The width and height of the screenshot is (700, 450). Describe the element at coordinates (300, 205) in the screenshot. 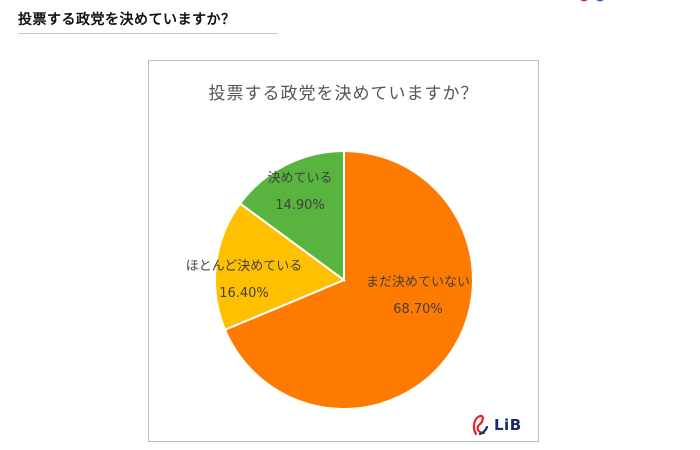

I see `slice-value-label: 14.90%` at that location.